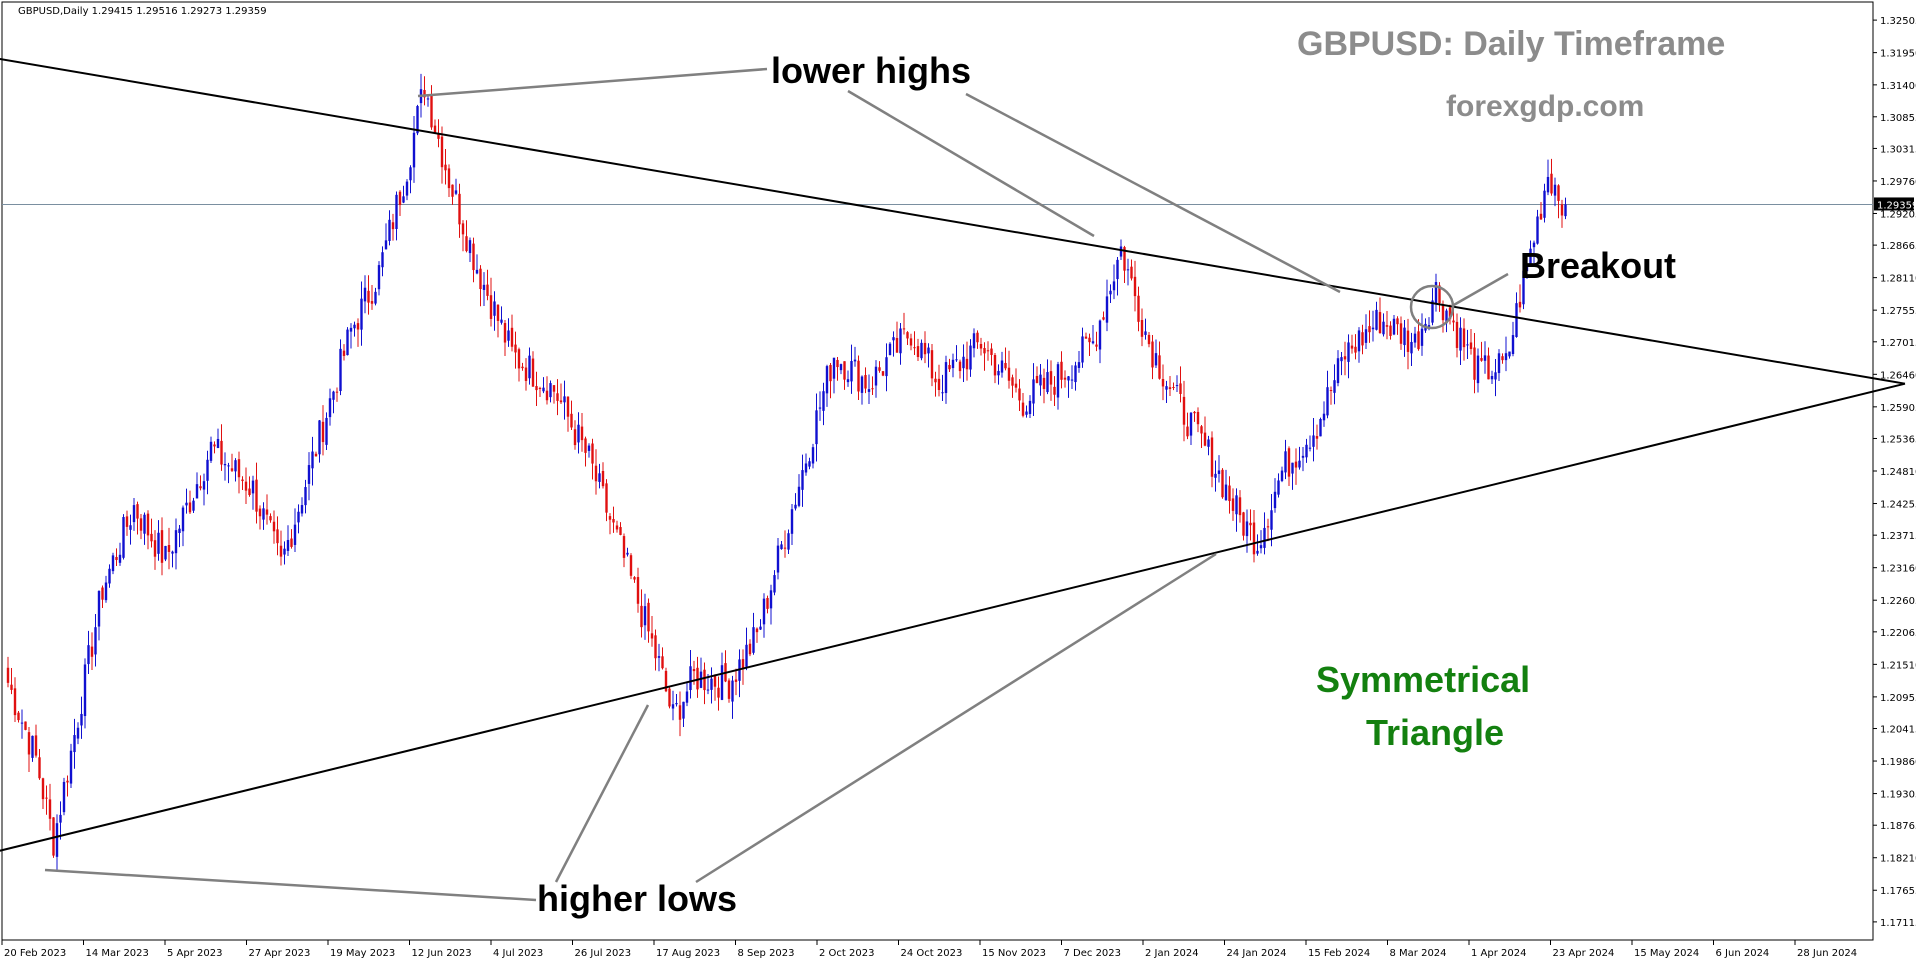 The height and width of the screenshot is (964, 1916). Describe the element at coordinates (1898, 214) in the screenshot. I see `y-tick-label: 1.29205` at that location.